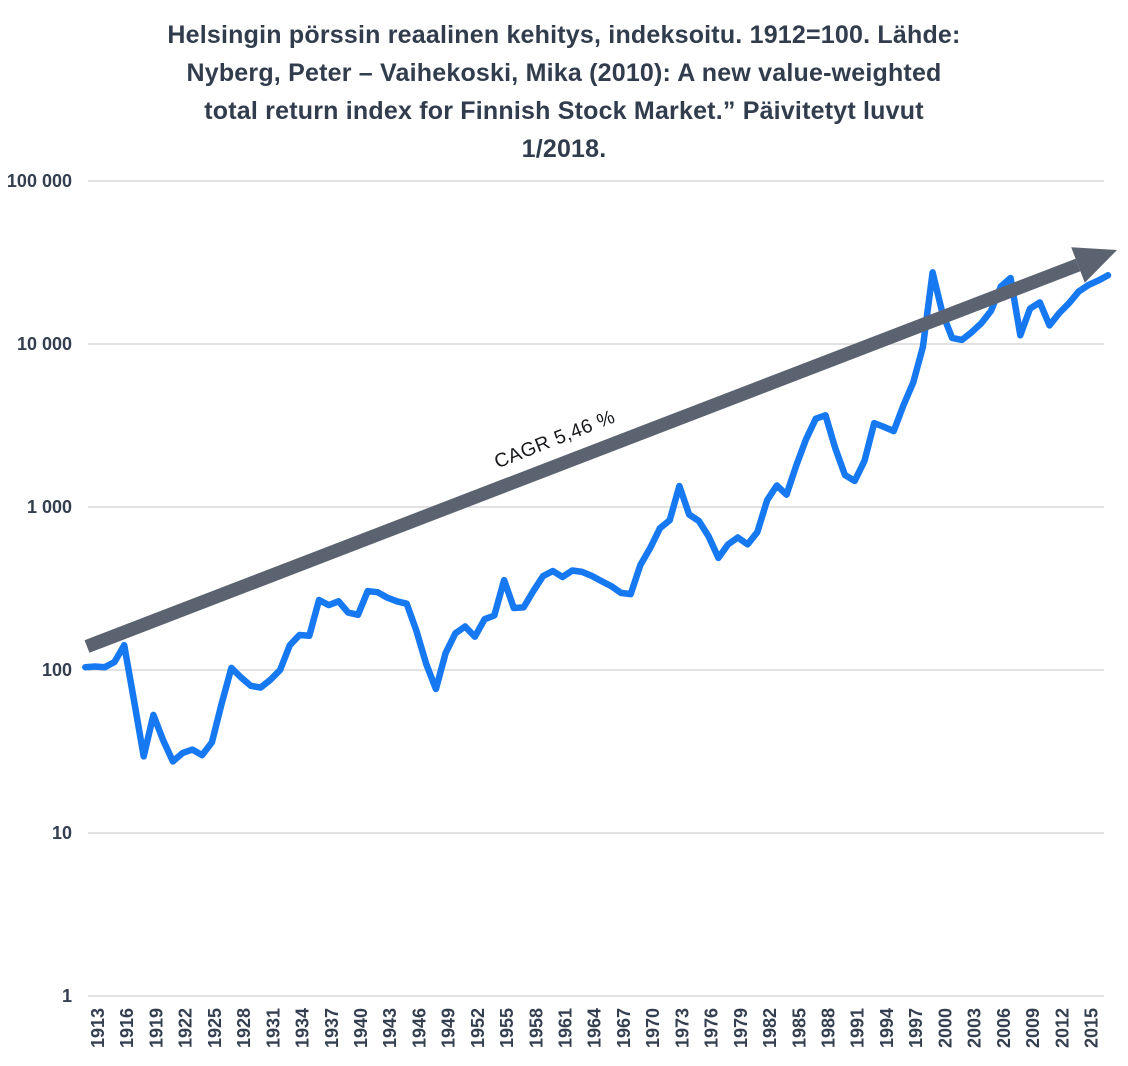  Describe the element at coordinates (682, 1028) in the screenshot. I see `x-axis-tick-label: 1973` at that location.